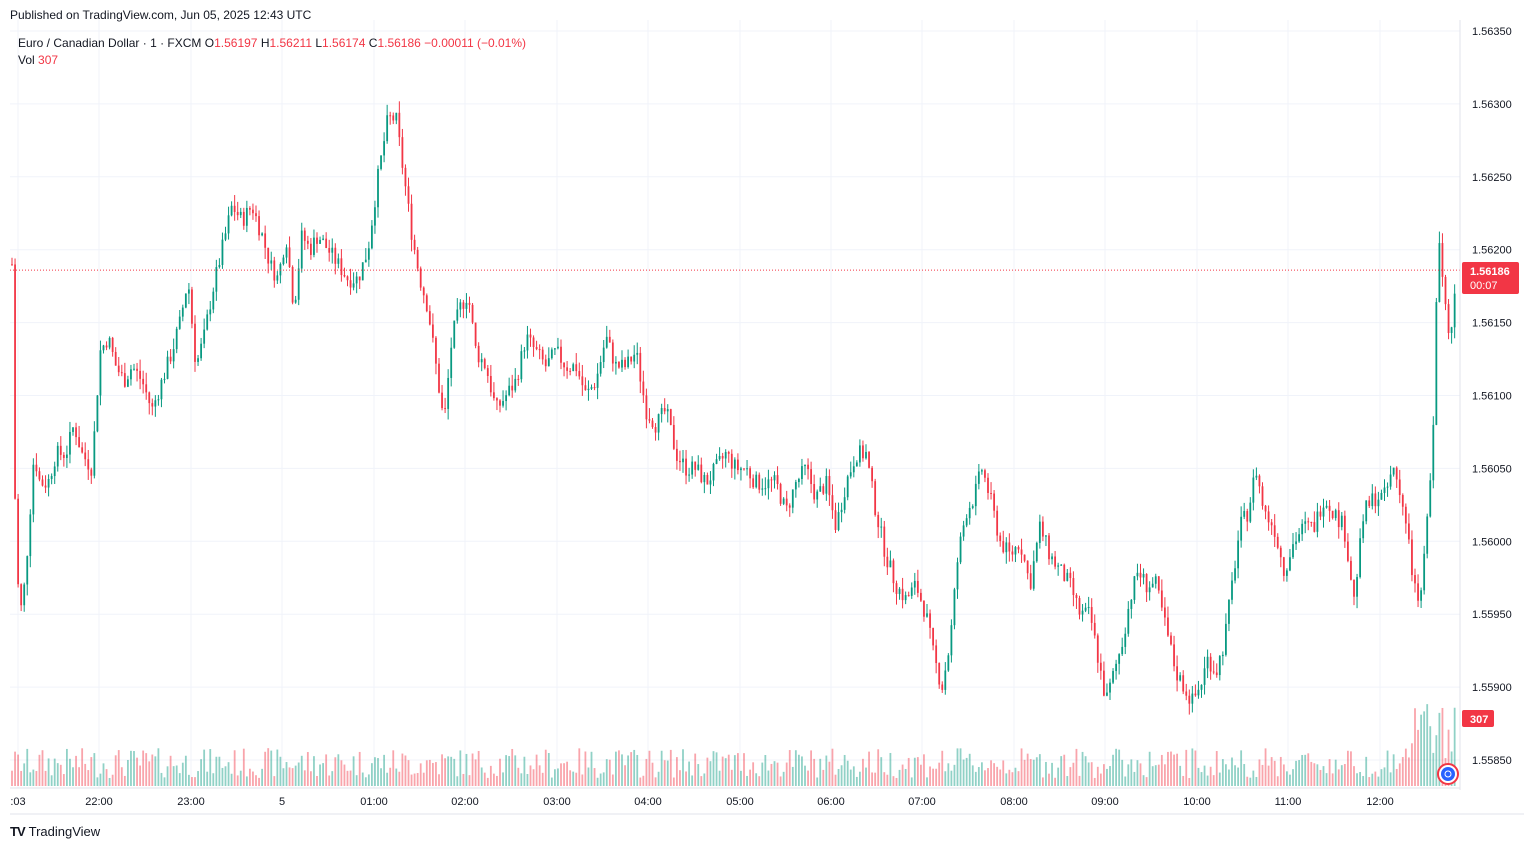 The image size is (1534, 850). What do you see at coordinates (236, 43) in the screenshot?
I see `open-value: 1.56197` at bounding box center [236, 43].